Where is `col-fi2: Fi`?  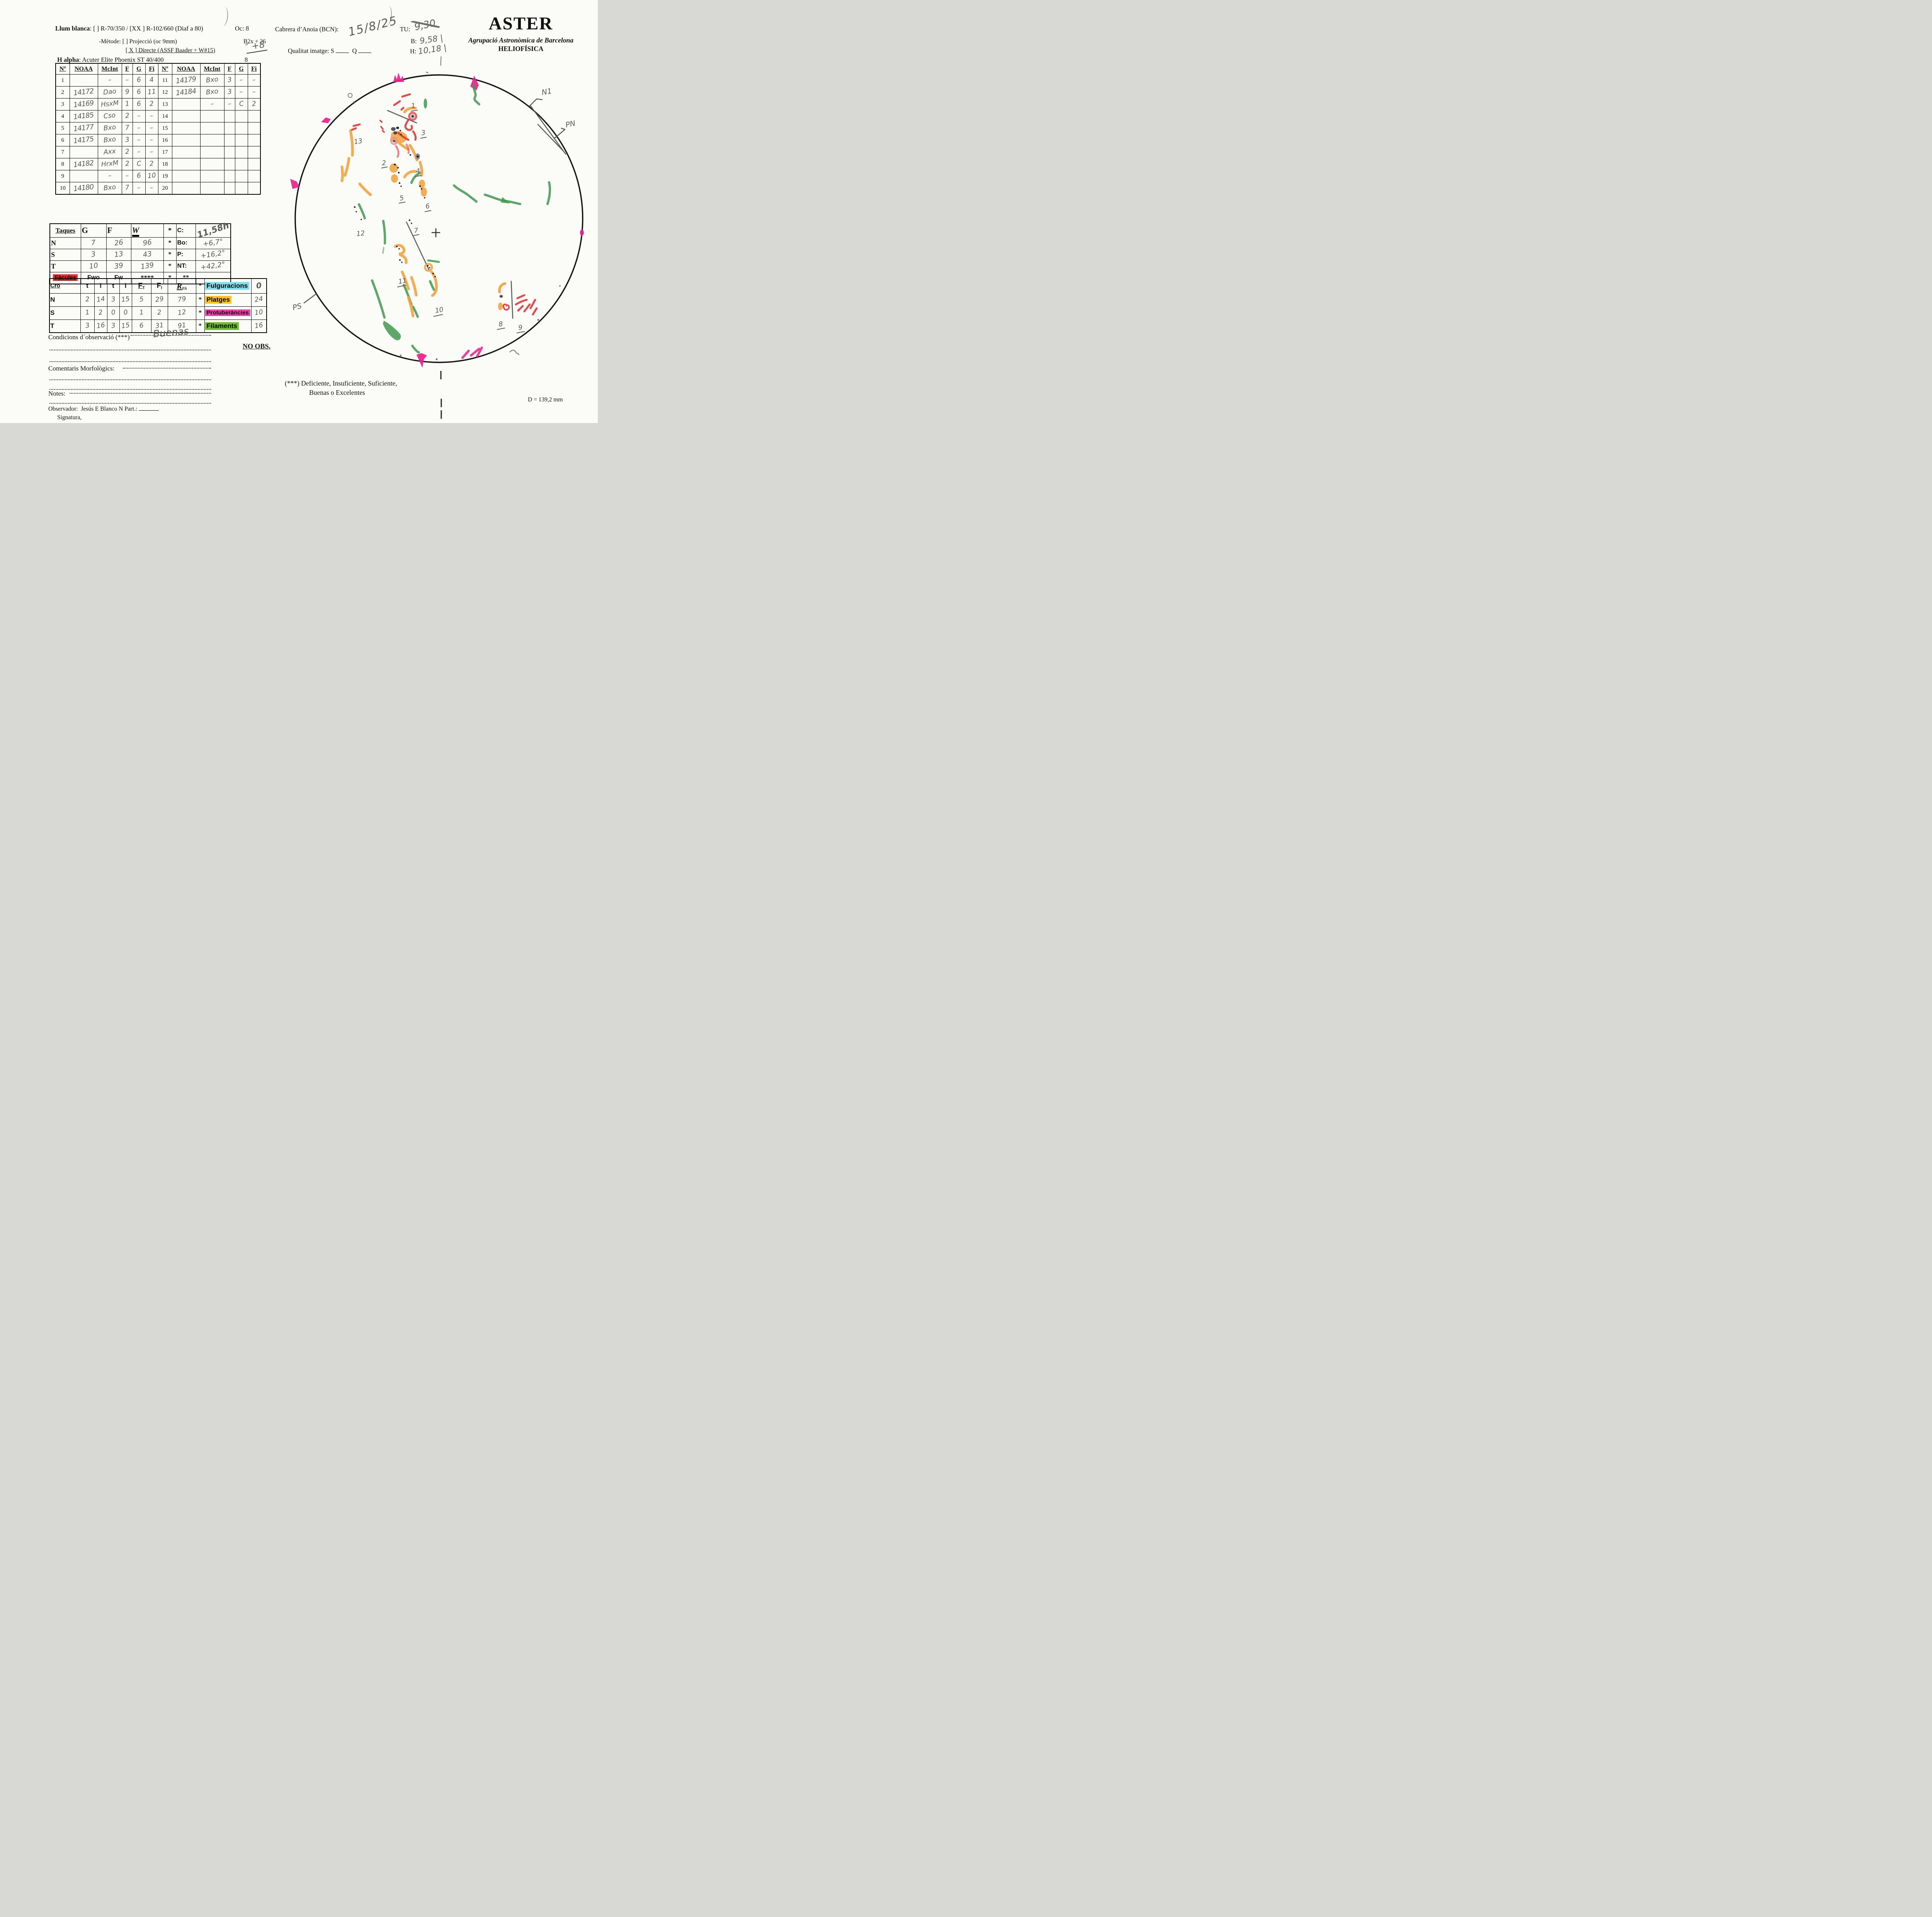
col-fi2: Fi is located at coordinates (254, 68).